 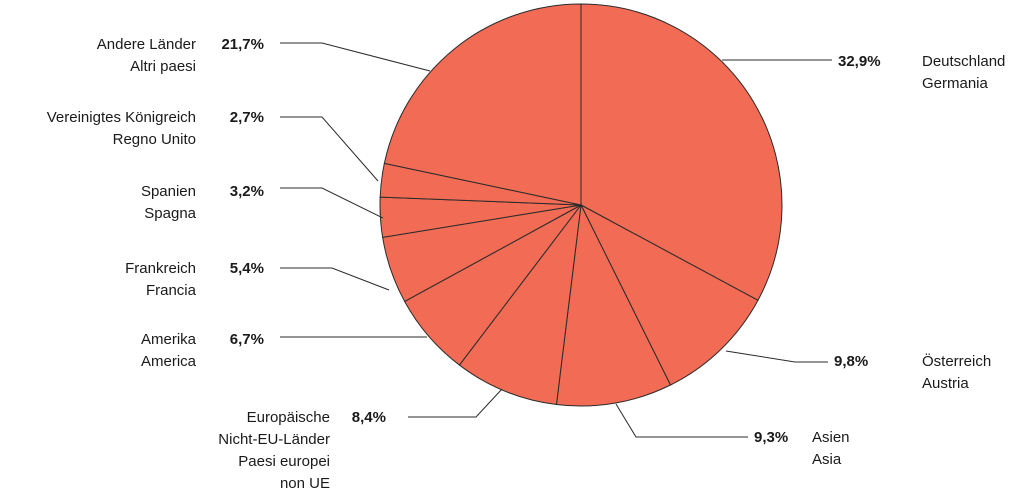 What do you see at coordinates (288, 417) in the screenshot?
I see `slice-name-line: Europäische` at bounding box center [288, 417].